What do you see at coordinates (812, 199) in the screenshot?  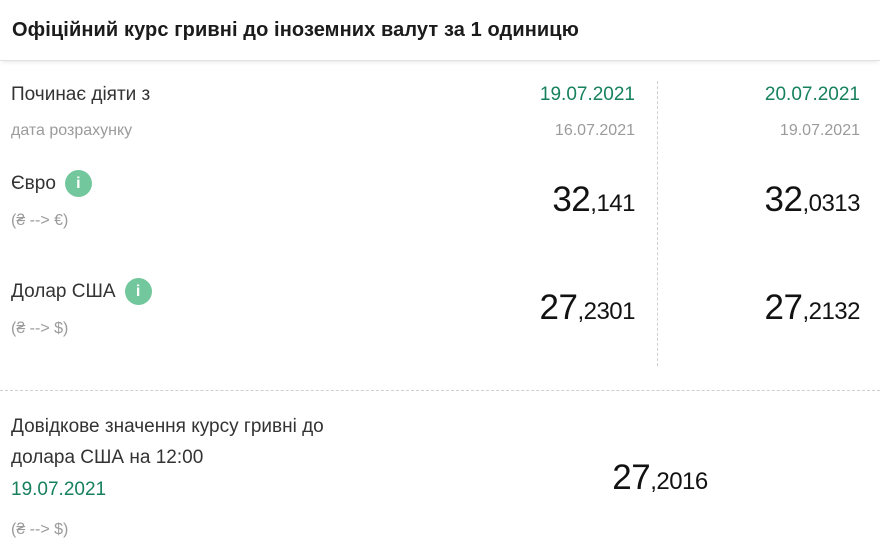 I see `rate-value: 32,0313` at bounding box center [812, 199].